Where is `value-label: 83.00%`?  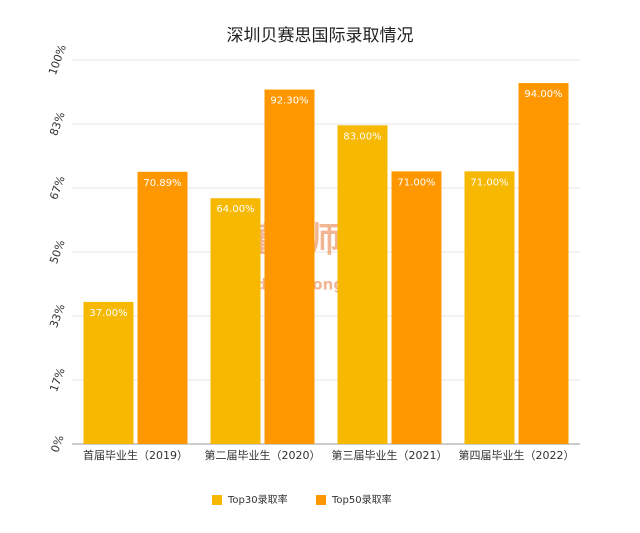 value-label: 83.00% is located at coordinates (362, 136).